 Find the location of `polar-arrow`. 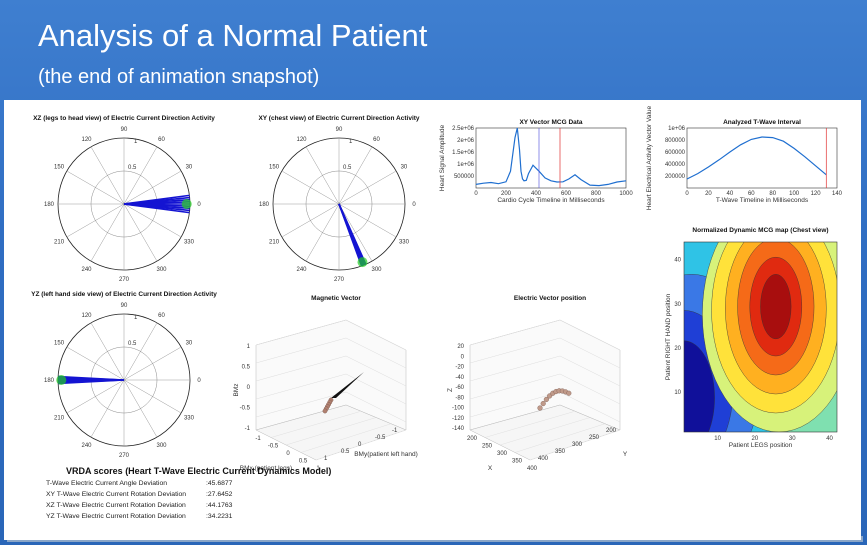

polar-arrow is located at coordinates (156, 199).